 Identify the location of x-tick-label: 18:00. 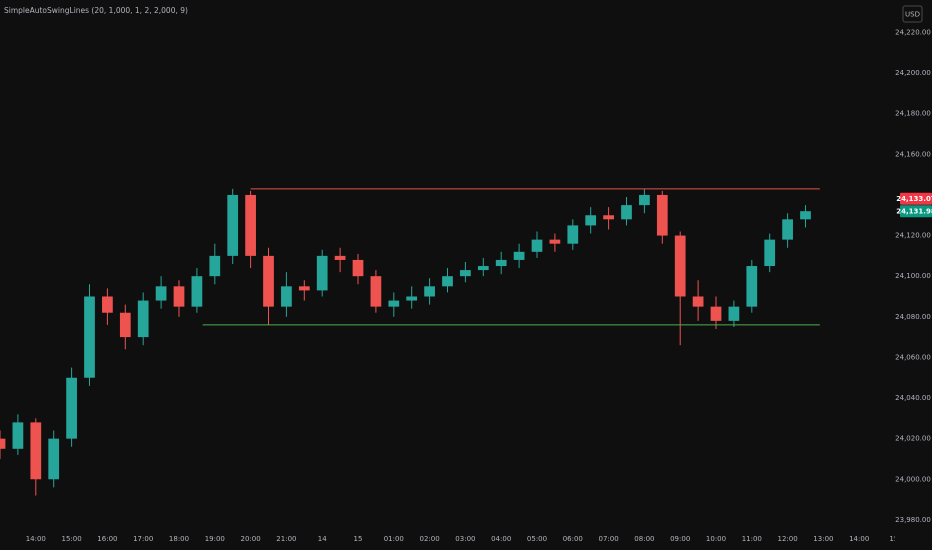
(179, 539).